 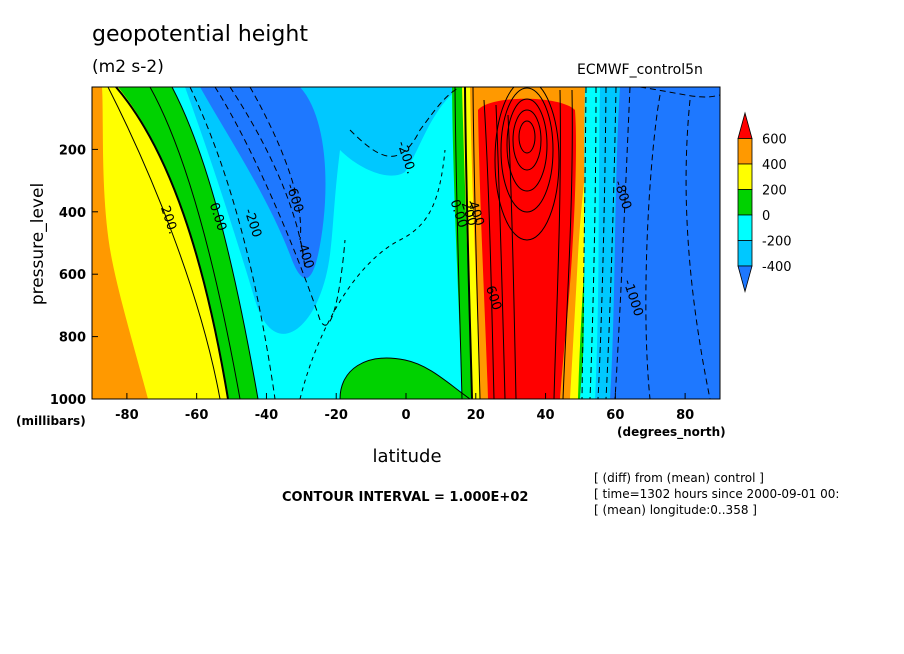 What do you see at coordinates (68, 400) in the screenshot?
I see `y-tick-label: 1000` at bounding box center [68, 400].